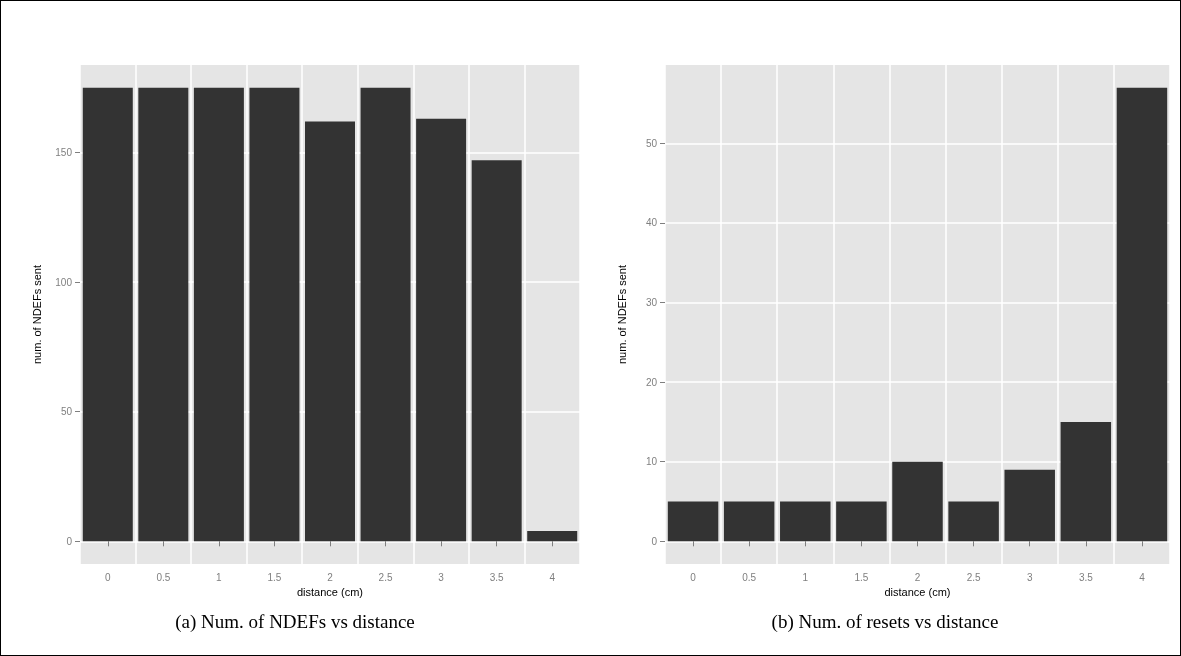 The width and height of the screenshot is (1181, 656). Describe the element at coordinates (651, 303) in the screenshot. I see `y-tick-label: 30` at that location.